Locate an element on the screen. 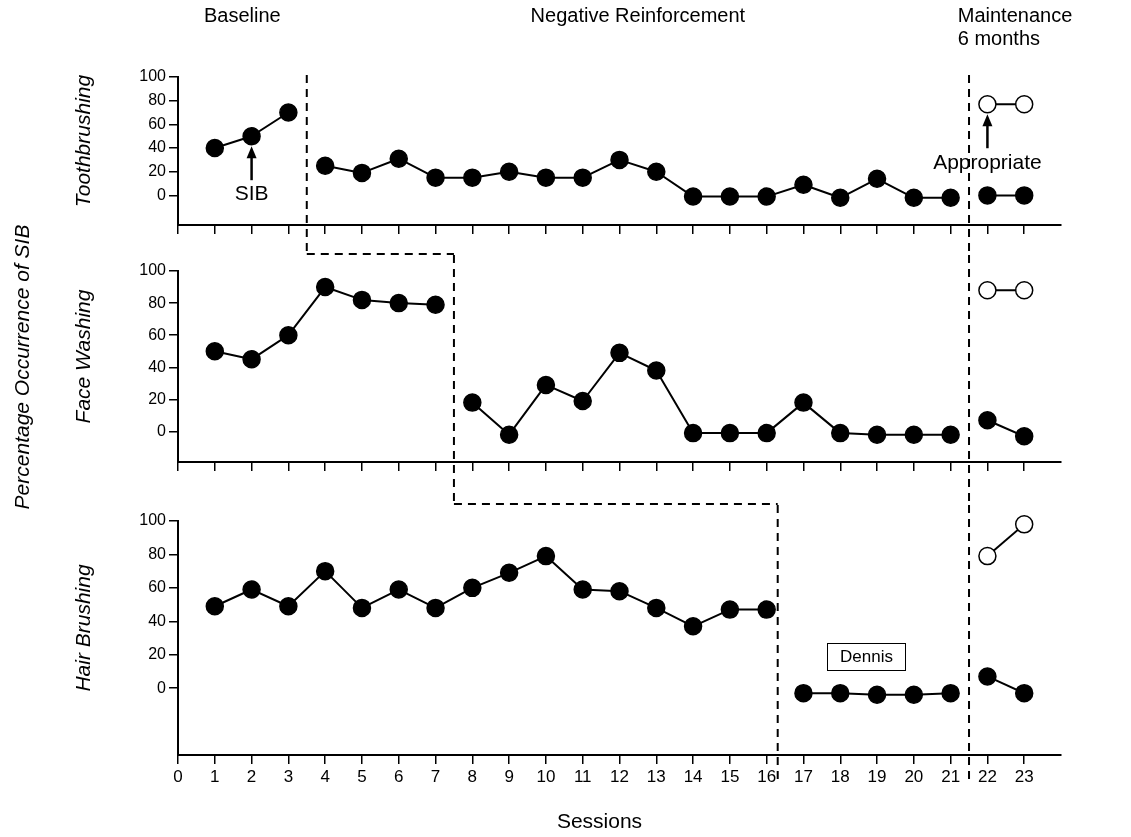 The image size is (1131, 837). x-tick-label: 19 is located at coordinates (877, 776).